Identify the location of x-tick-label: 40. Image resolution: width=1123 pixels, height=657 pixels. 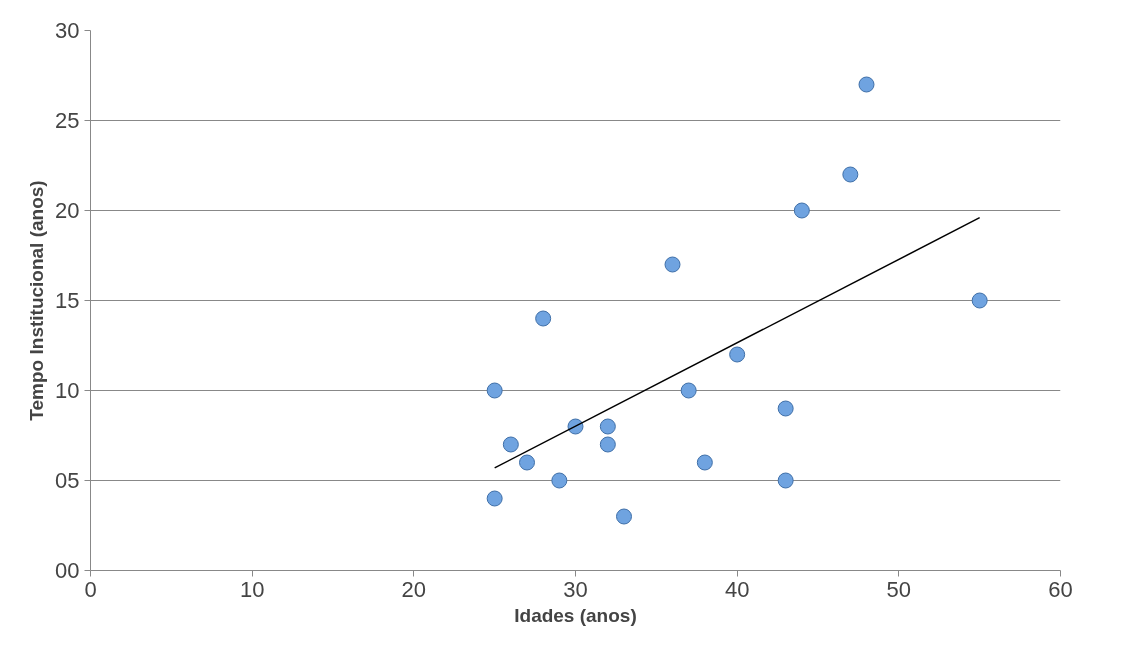
(737, 589).